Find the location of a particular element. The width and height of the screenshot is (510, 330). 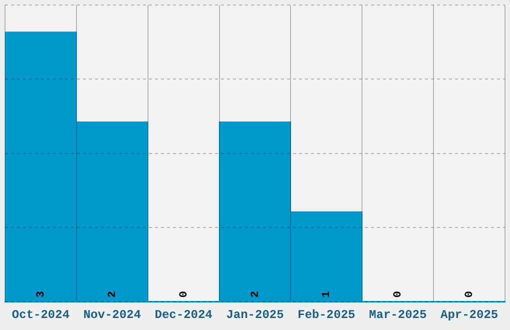

data-label: 3 is located at coordinates (41, 294).